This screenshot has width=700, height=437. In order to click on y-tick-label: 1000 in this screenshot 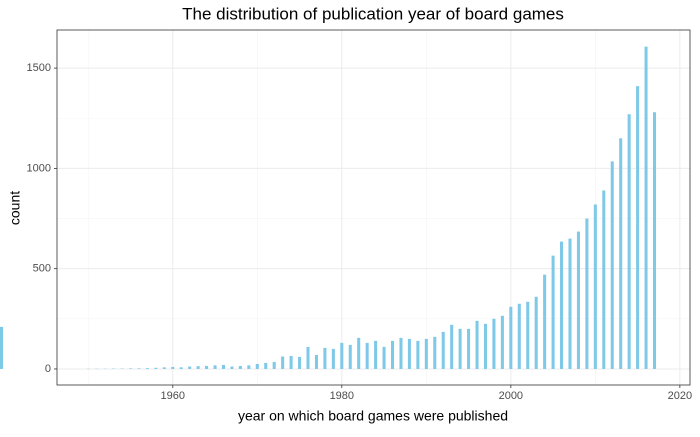, I will do `click(39, 168)`.